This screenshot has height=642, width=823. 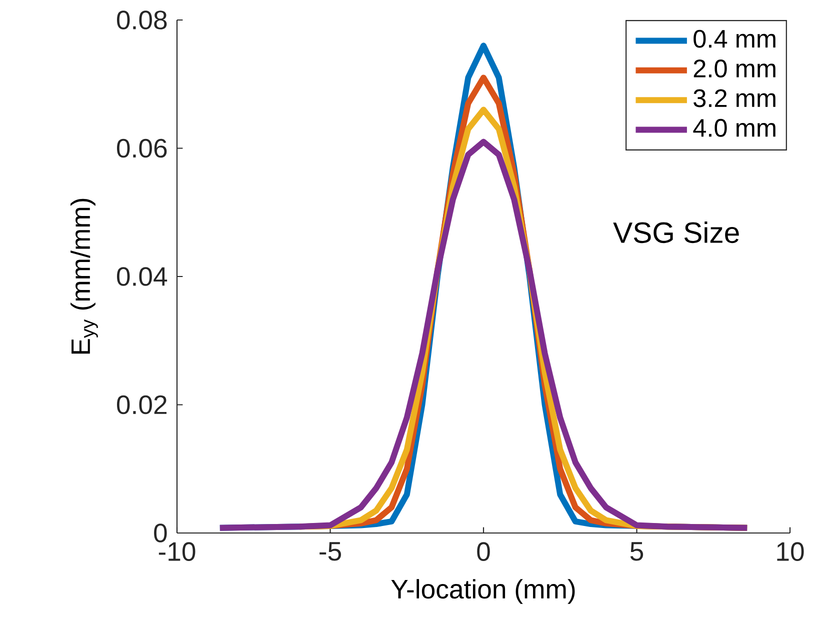 I want to click on legend-label: 3.2 mm, so click(x=735, y=98).